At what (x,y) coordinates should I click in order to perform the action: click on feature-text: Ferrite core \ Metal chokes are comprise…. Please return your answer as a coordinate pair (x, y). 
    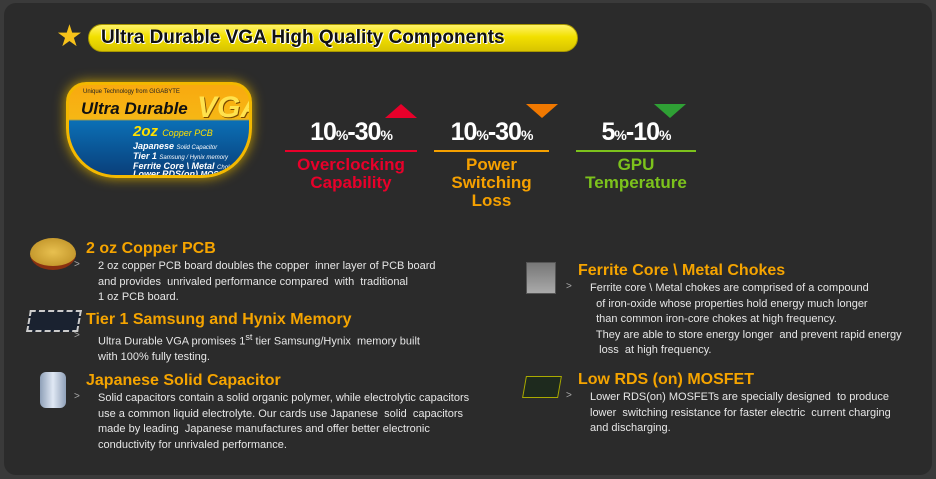
    Looking at the image, I should click on (746, 319).